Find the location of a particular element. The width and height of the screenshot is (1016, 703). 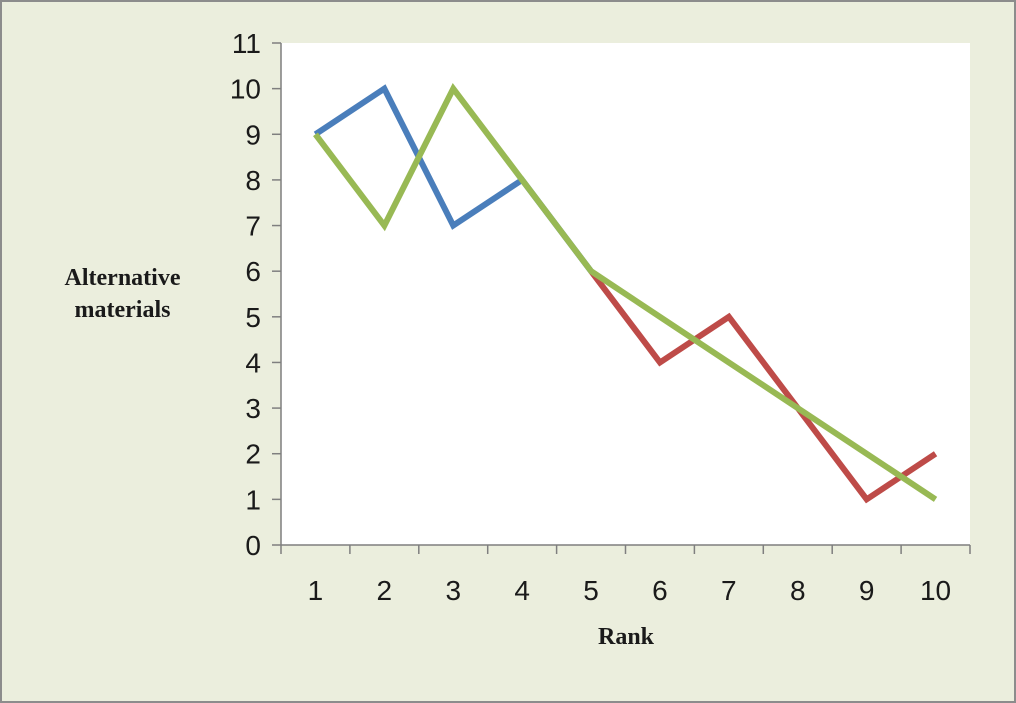

y-tick-label: 8 is located at coordinates (253, 180).